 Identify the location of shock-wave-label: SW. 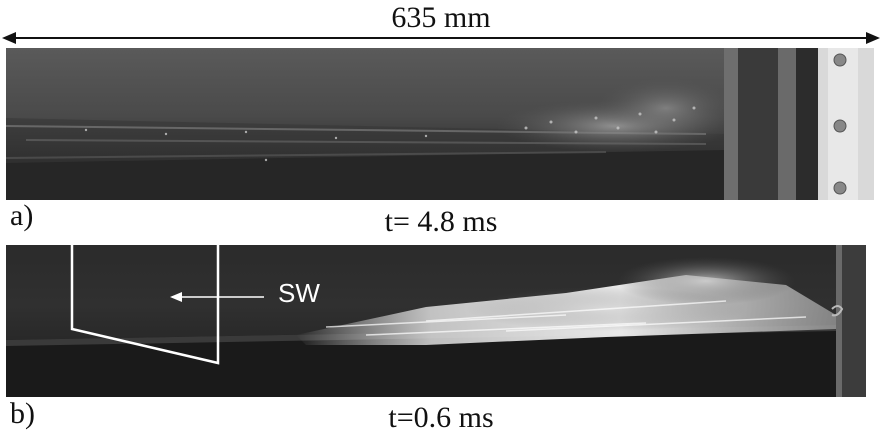
(299, 293).